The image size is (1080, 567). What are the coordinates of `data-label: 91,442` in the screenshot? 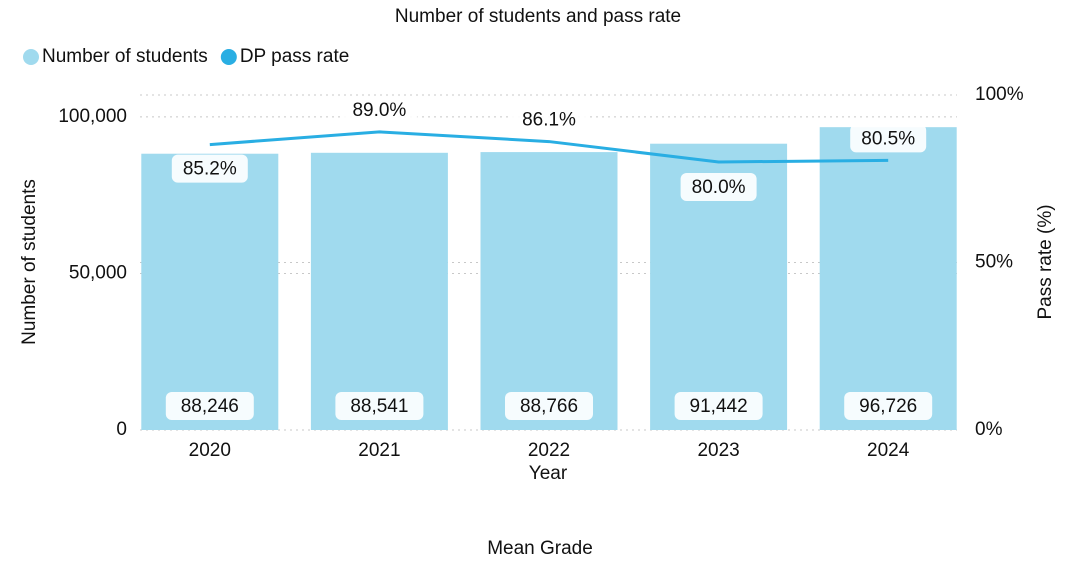 It's located at (719, 406).